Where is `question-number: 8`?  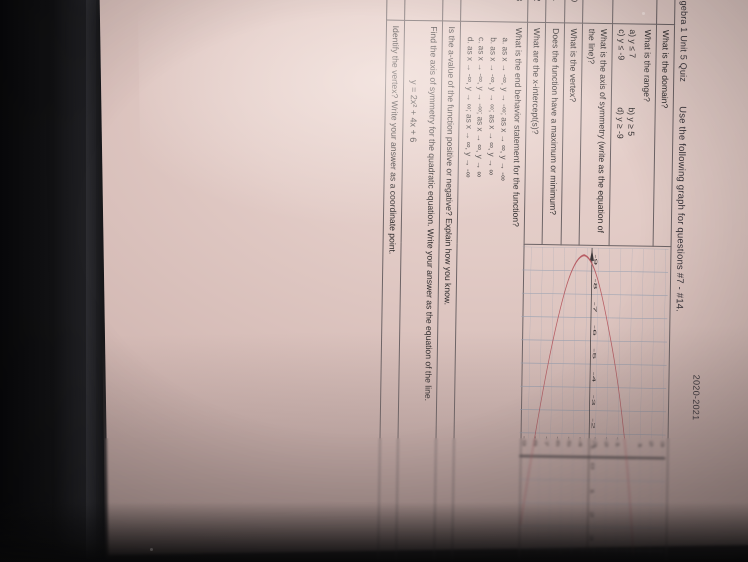
question-number: 8 is located at coordinates (634, 12).